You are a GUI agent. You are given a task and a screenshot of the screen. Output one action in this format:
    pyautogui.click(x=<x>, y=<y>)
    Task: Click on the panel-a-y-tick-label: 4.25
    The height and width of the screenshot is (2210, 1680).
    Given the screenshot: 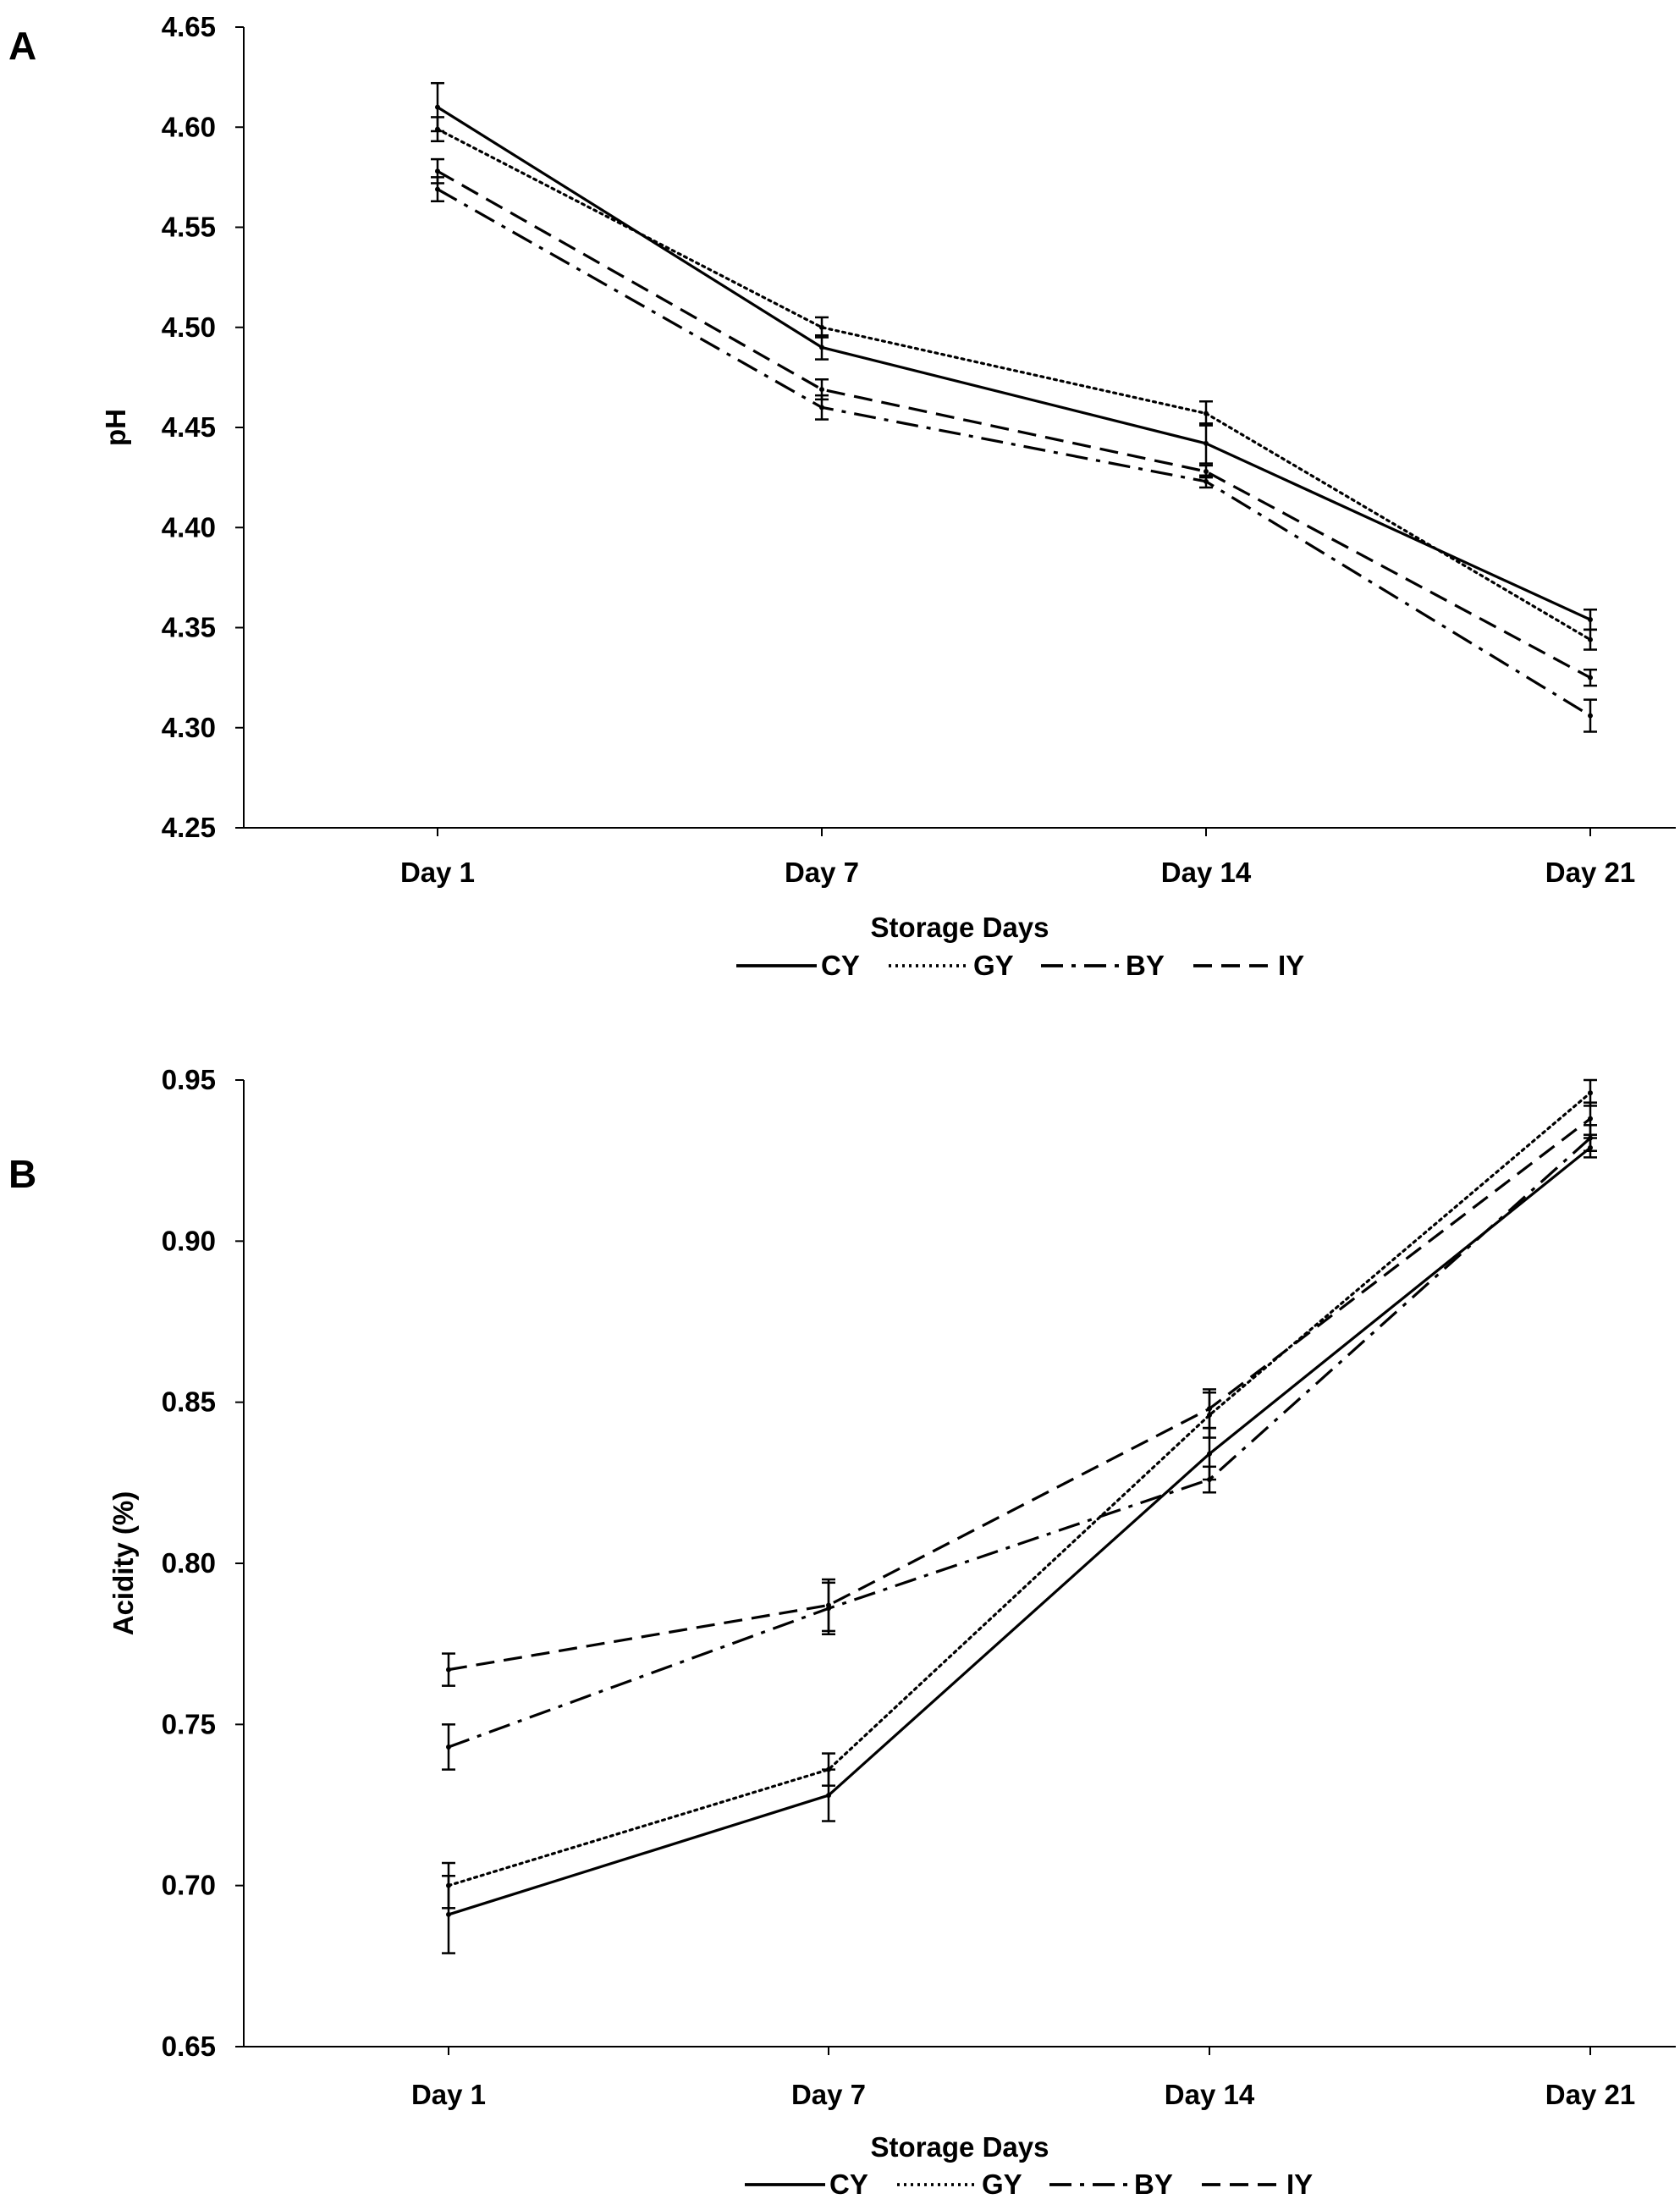 What is the action you would take?
    pyautogui.click(x=189, y=827)
    